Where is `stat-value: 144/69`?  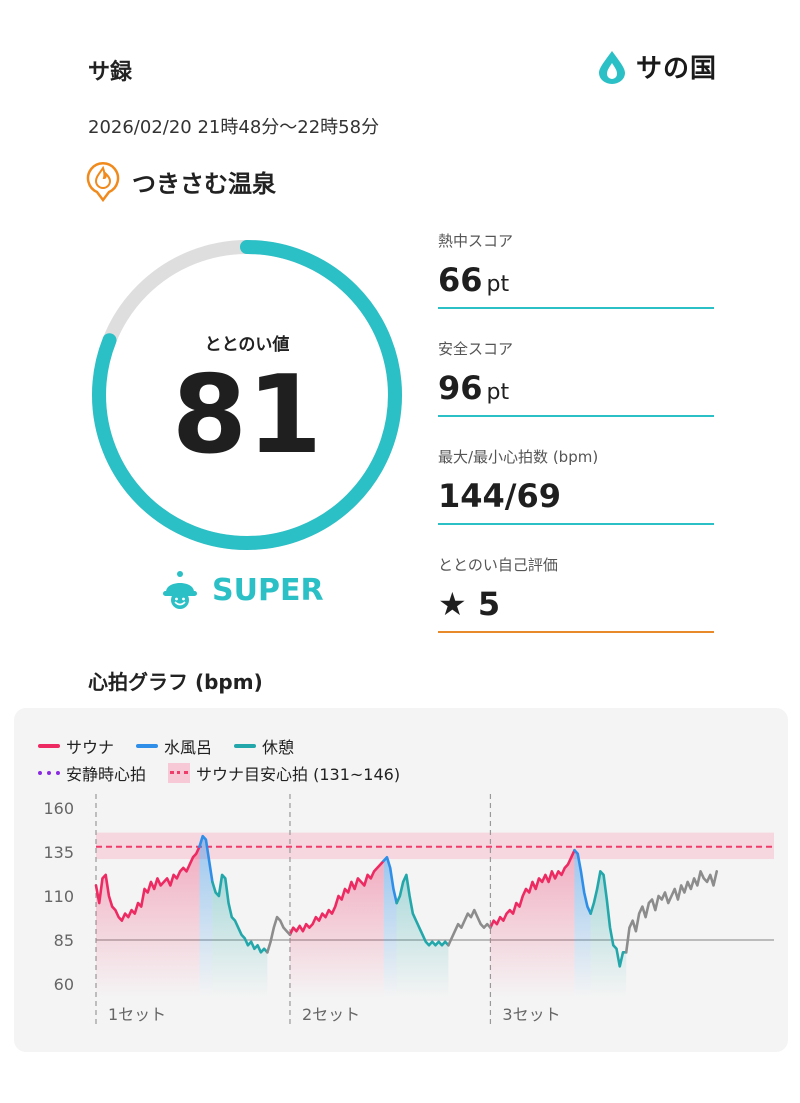
stat-value: 144/69 is located at coordinates (576, 499).